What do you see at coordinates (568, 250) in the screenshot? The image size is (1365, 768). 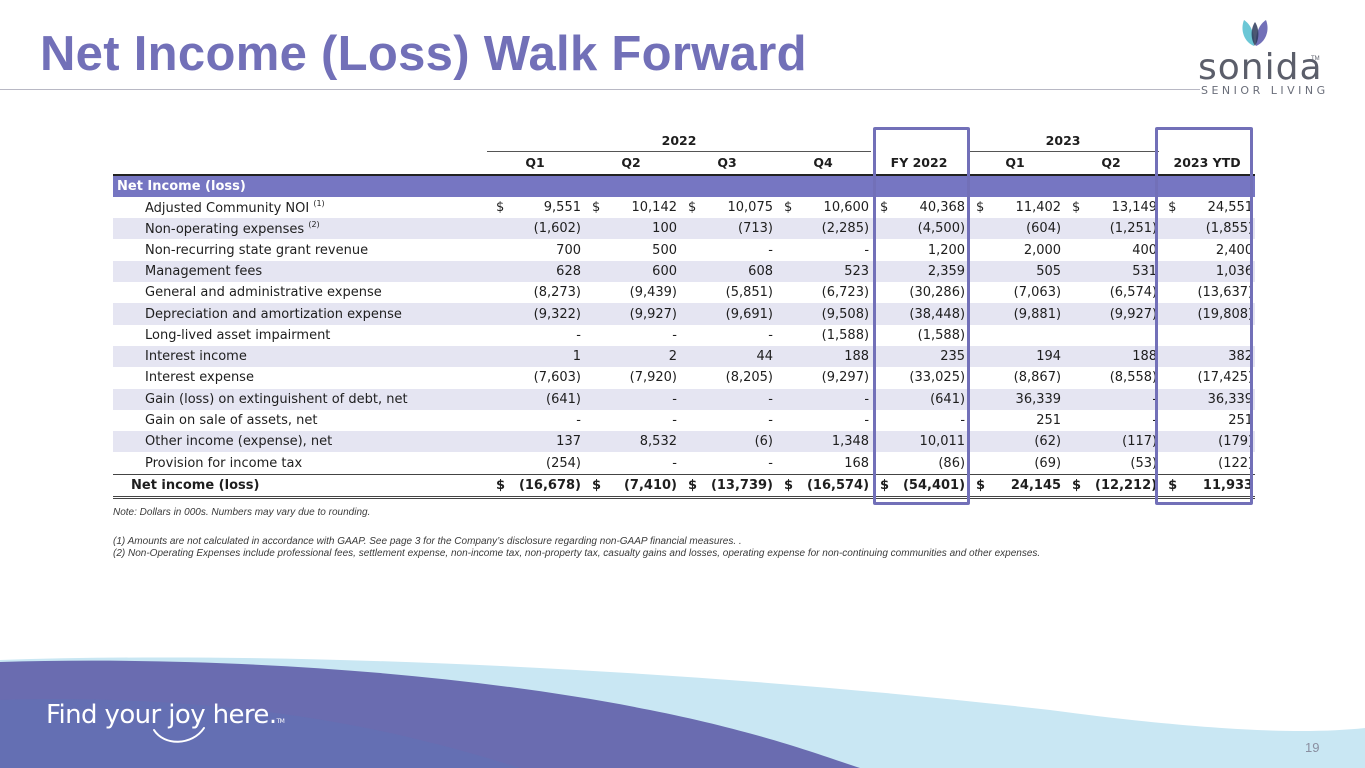 I see `value-cell: 700` at bounding box center [568, 250].